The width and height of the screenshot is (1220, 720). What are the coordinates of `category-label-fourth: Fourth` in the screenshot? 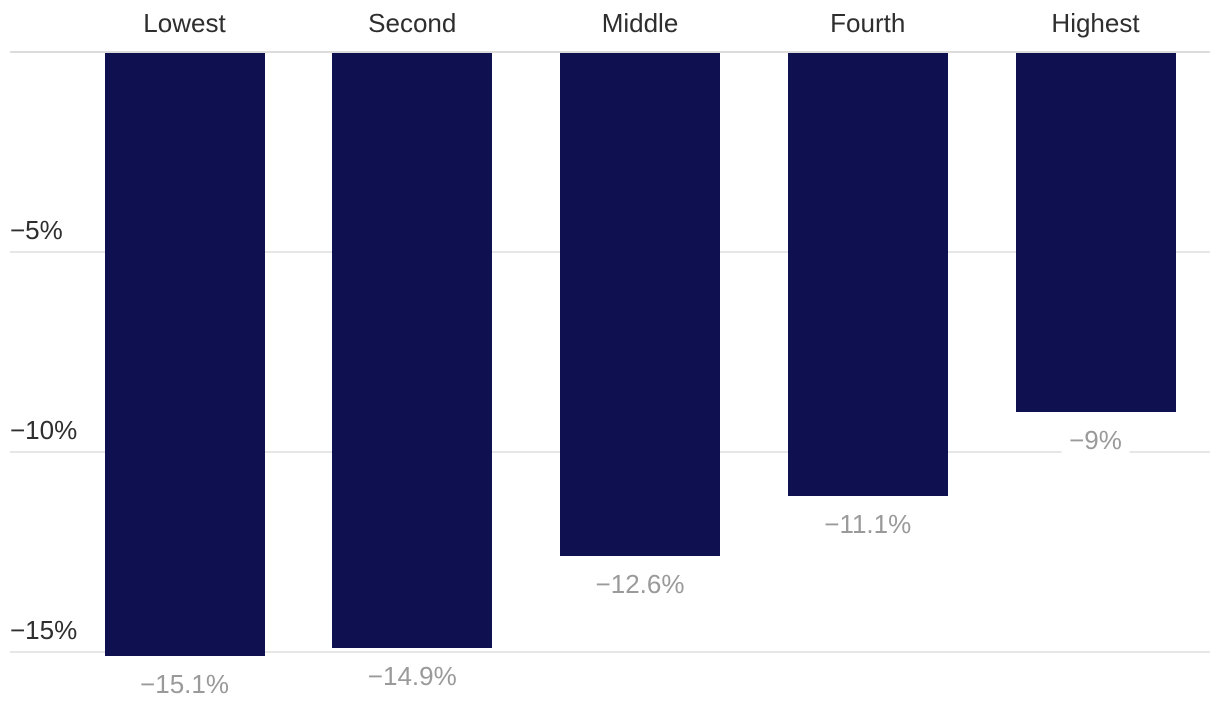 It's located at (868, 23).